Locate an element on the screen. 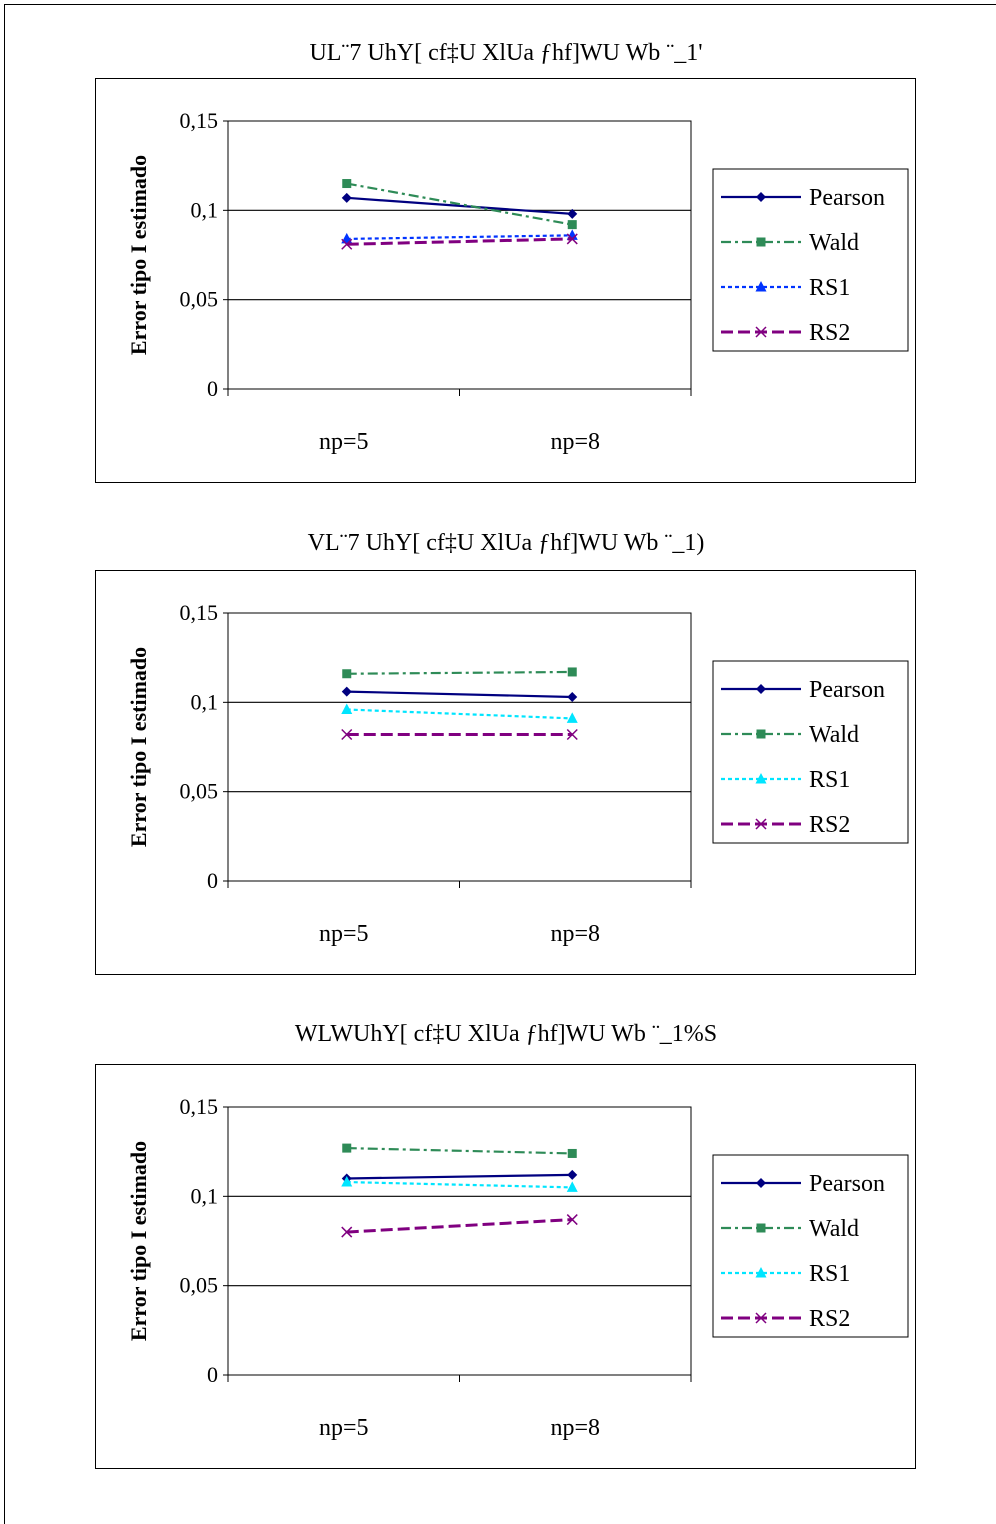  chart-3-title: WLWUhY[ cf‡U XlUa ƒhf]WU Wb ¨_1%S is located at coordinates (506, 1034).